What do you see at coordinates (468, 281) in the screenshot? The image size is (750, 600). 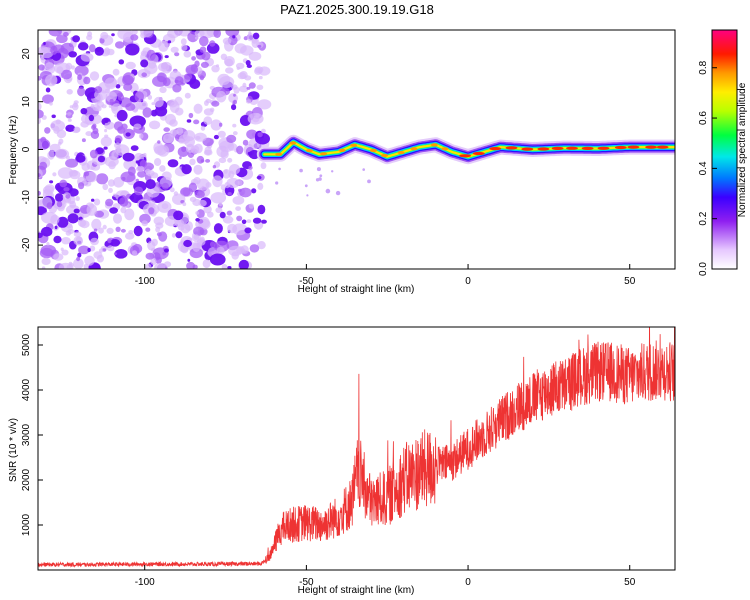 I see `x-tick-label: 0` at bounding box center [468, 281].